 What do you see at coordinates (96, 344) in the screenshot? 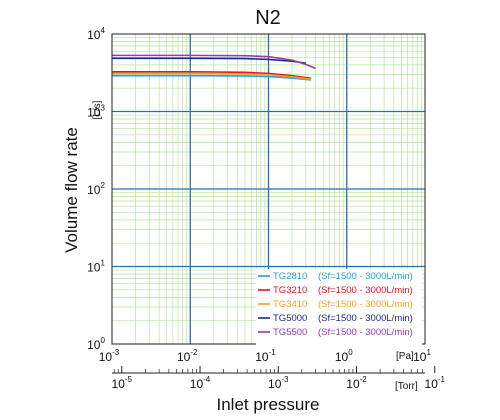
I see `y-tick-label: 10⁰` at bounding box center [96, 344].